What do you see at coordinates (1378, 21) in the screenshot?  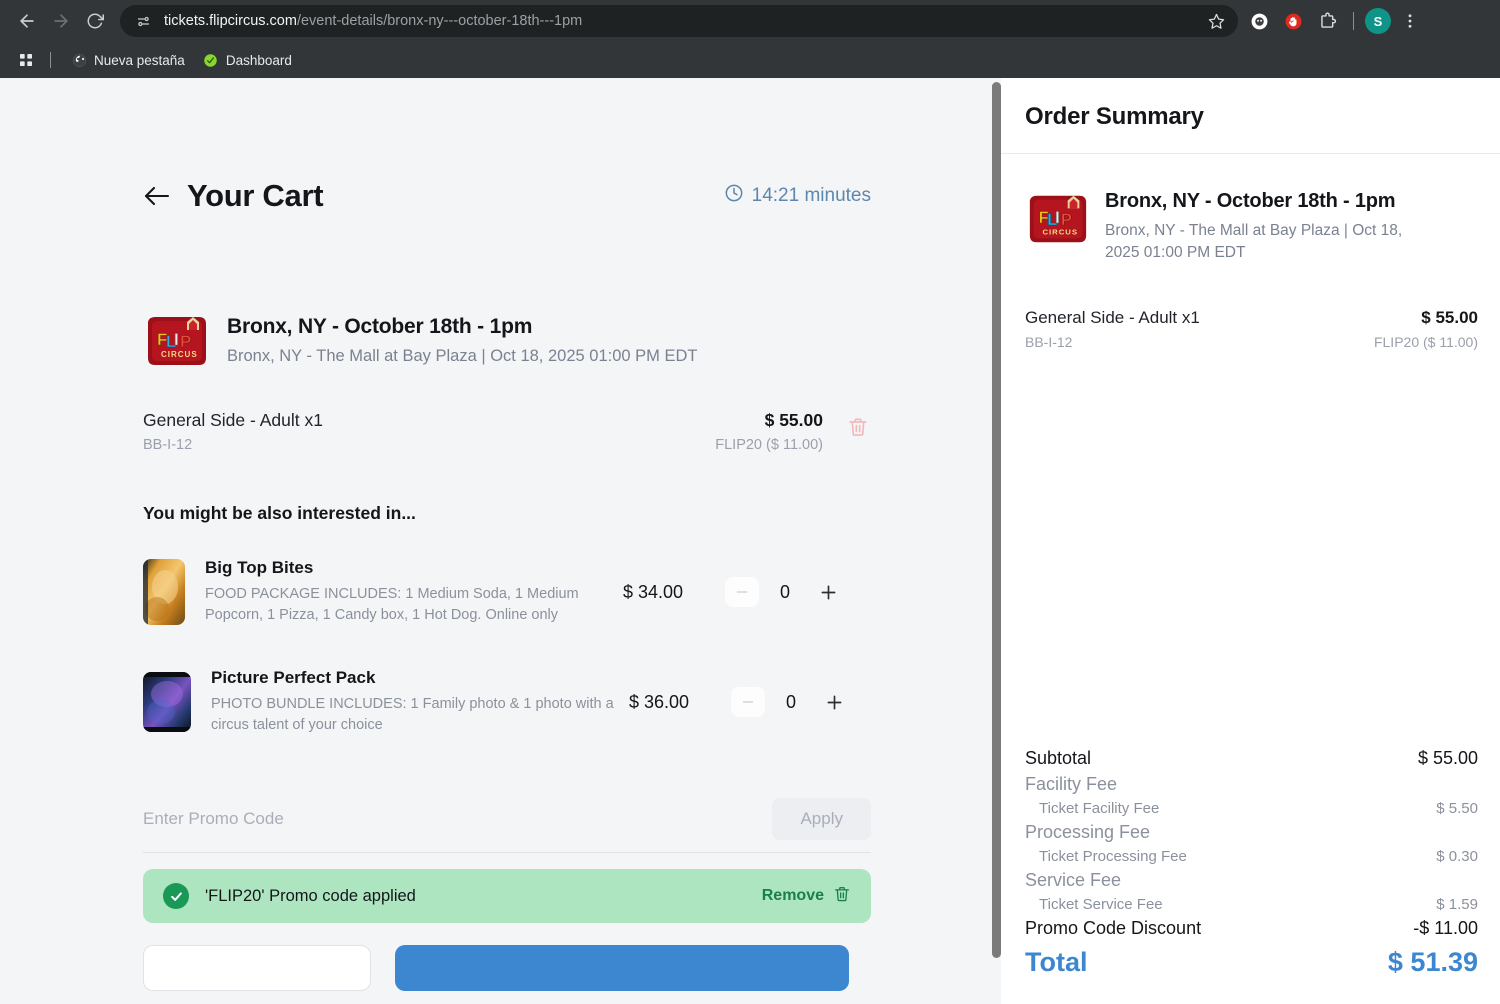 I see `avatar: S` at bounding box center [1378, 21].